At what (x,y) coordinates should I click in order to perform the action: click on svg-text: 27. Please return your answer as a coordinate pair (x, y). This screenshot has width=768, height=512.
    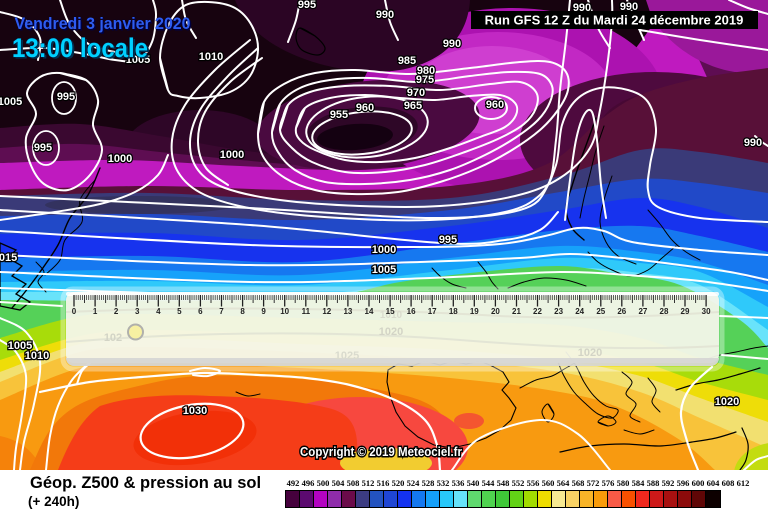
    Looking at the image, I should click on (642, 311).